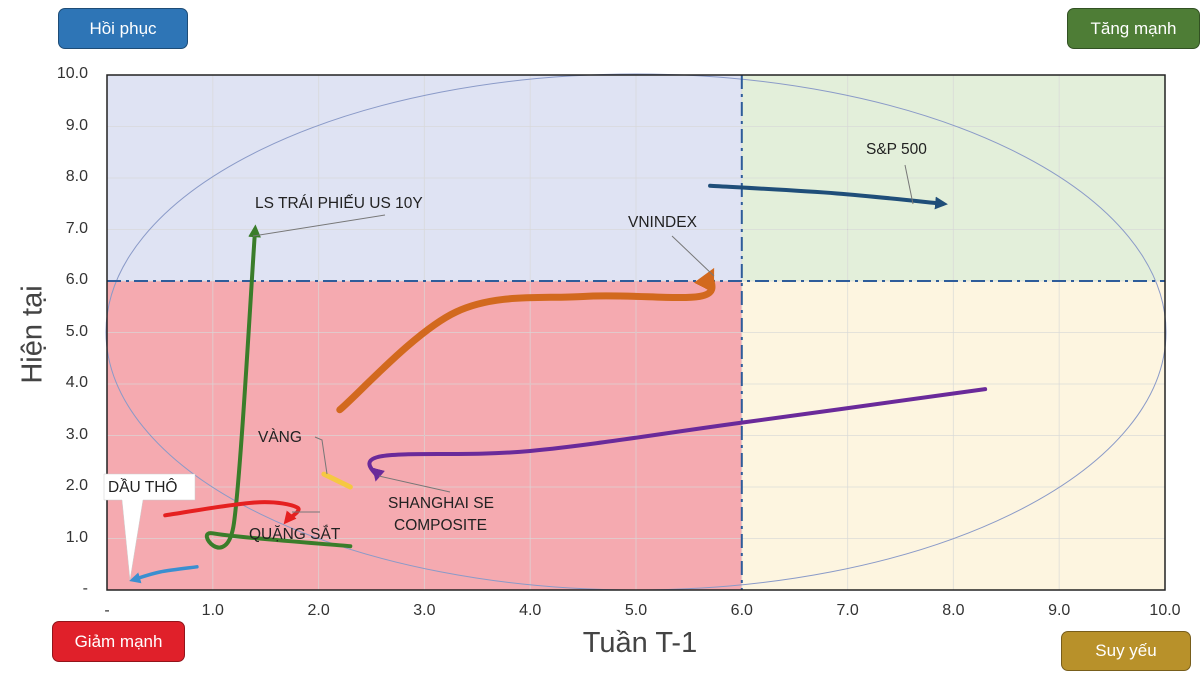 The height and width of the screenshot is (679, 1200). What do you see at coordinates (896, 149) in the screenshot?
I see `label-sp500: S&P 500` at bounding box center [896, 149].